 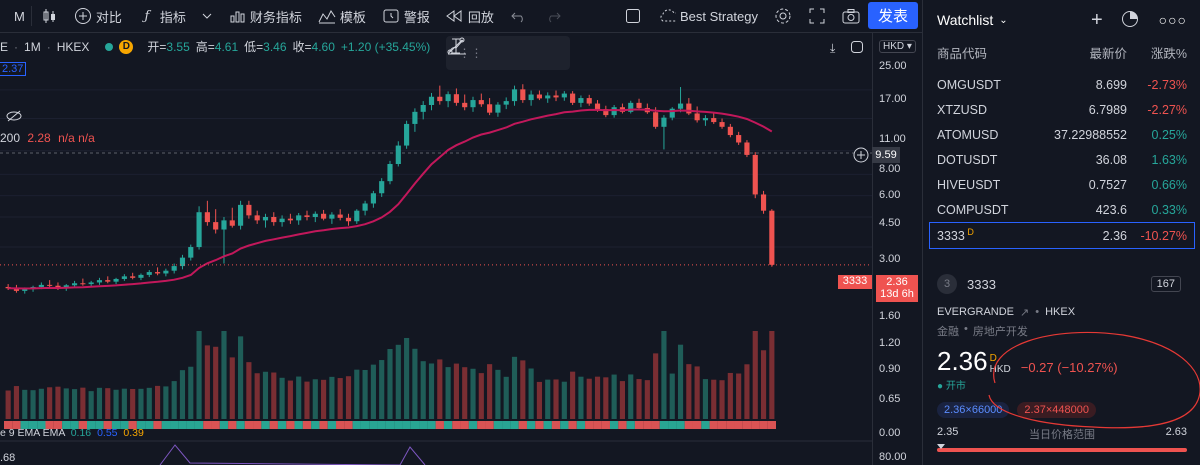 What do you see at coordinates (893, 66) in the screenshot?
I see `price-tick-label: 25.00` at bounding box center [893, 66].